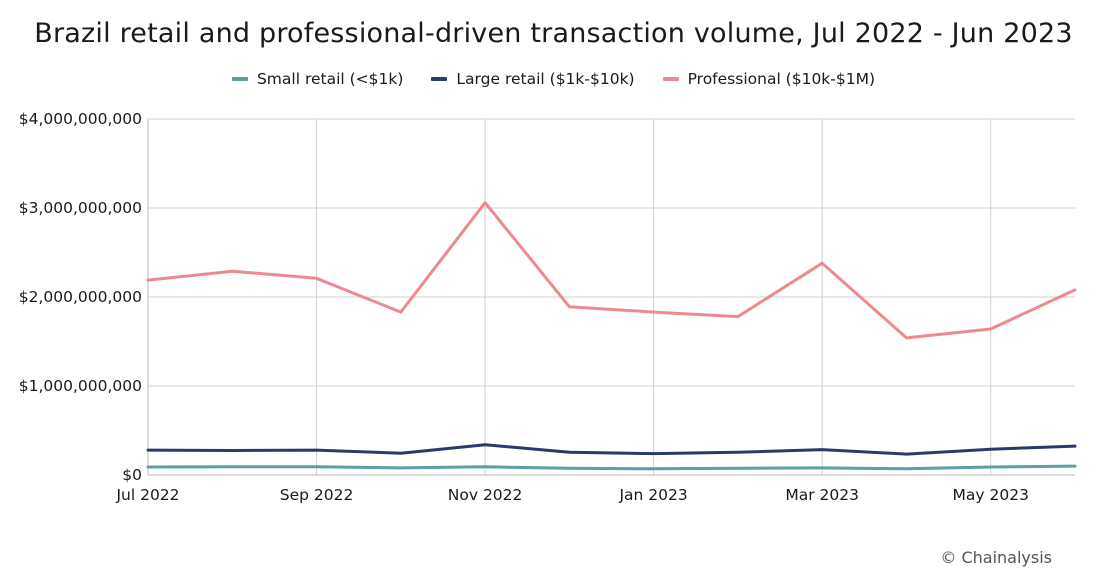 The height and width of the screenshot is (580, 1107). What do you see at coordinates (670, 79) in the screenshot?
I see `legend-swatch-professional` at bounding box center [670, 79].